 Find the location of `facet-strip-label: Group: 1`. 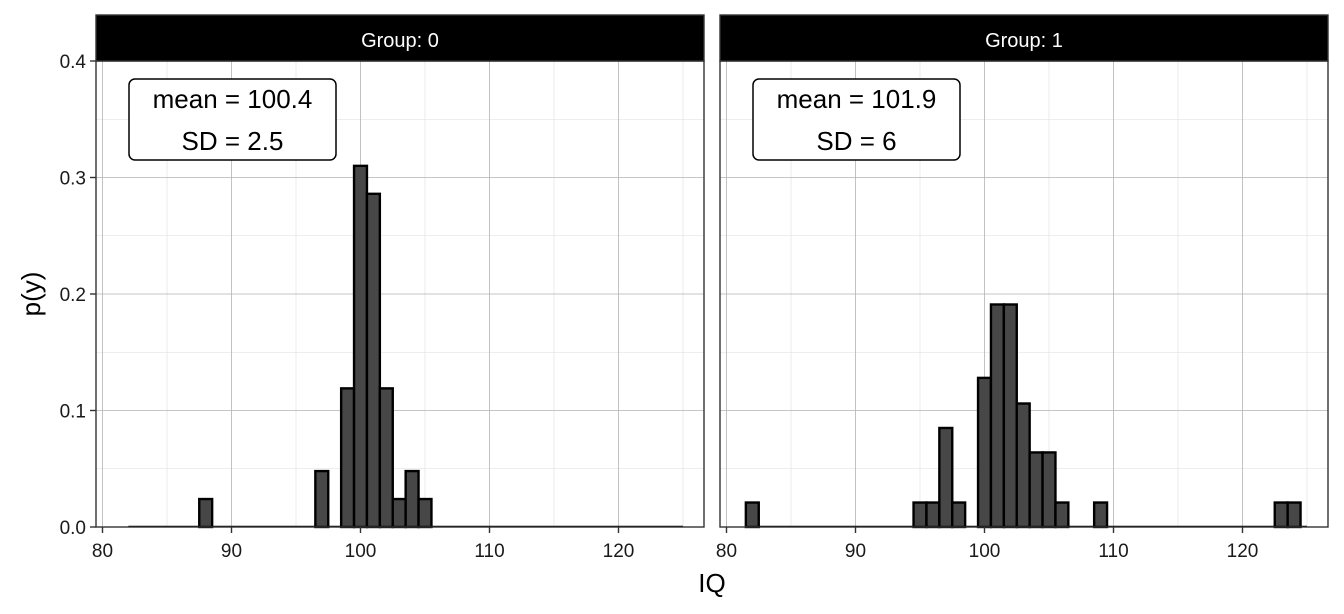

facet-strip-label: Group: 1 is located at coordinates (1024, 41).